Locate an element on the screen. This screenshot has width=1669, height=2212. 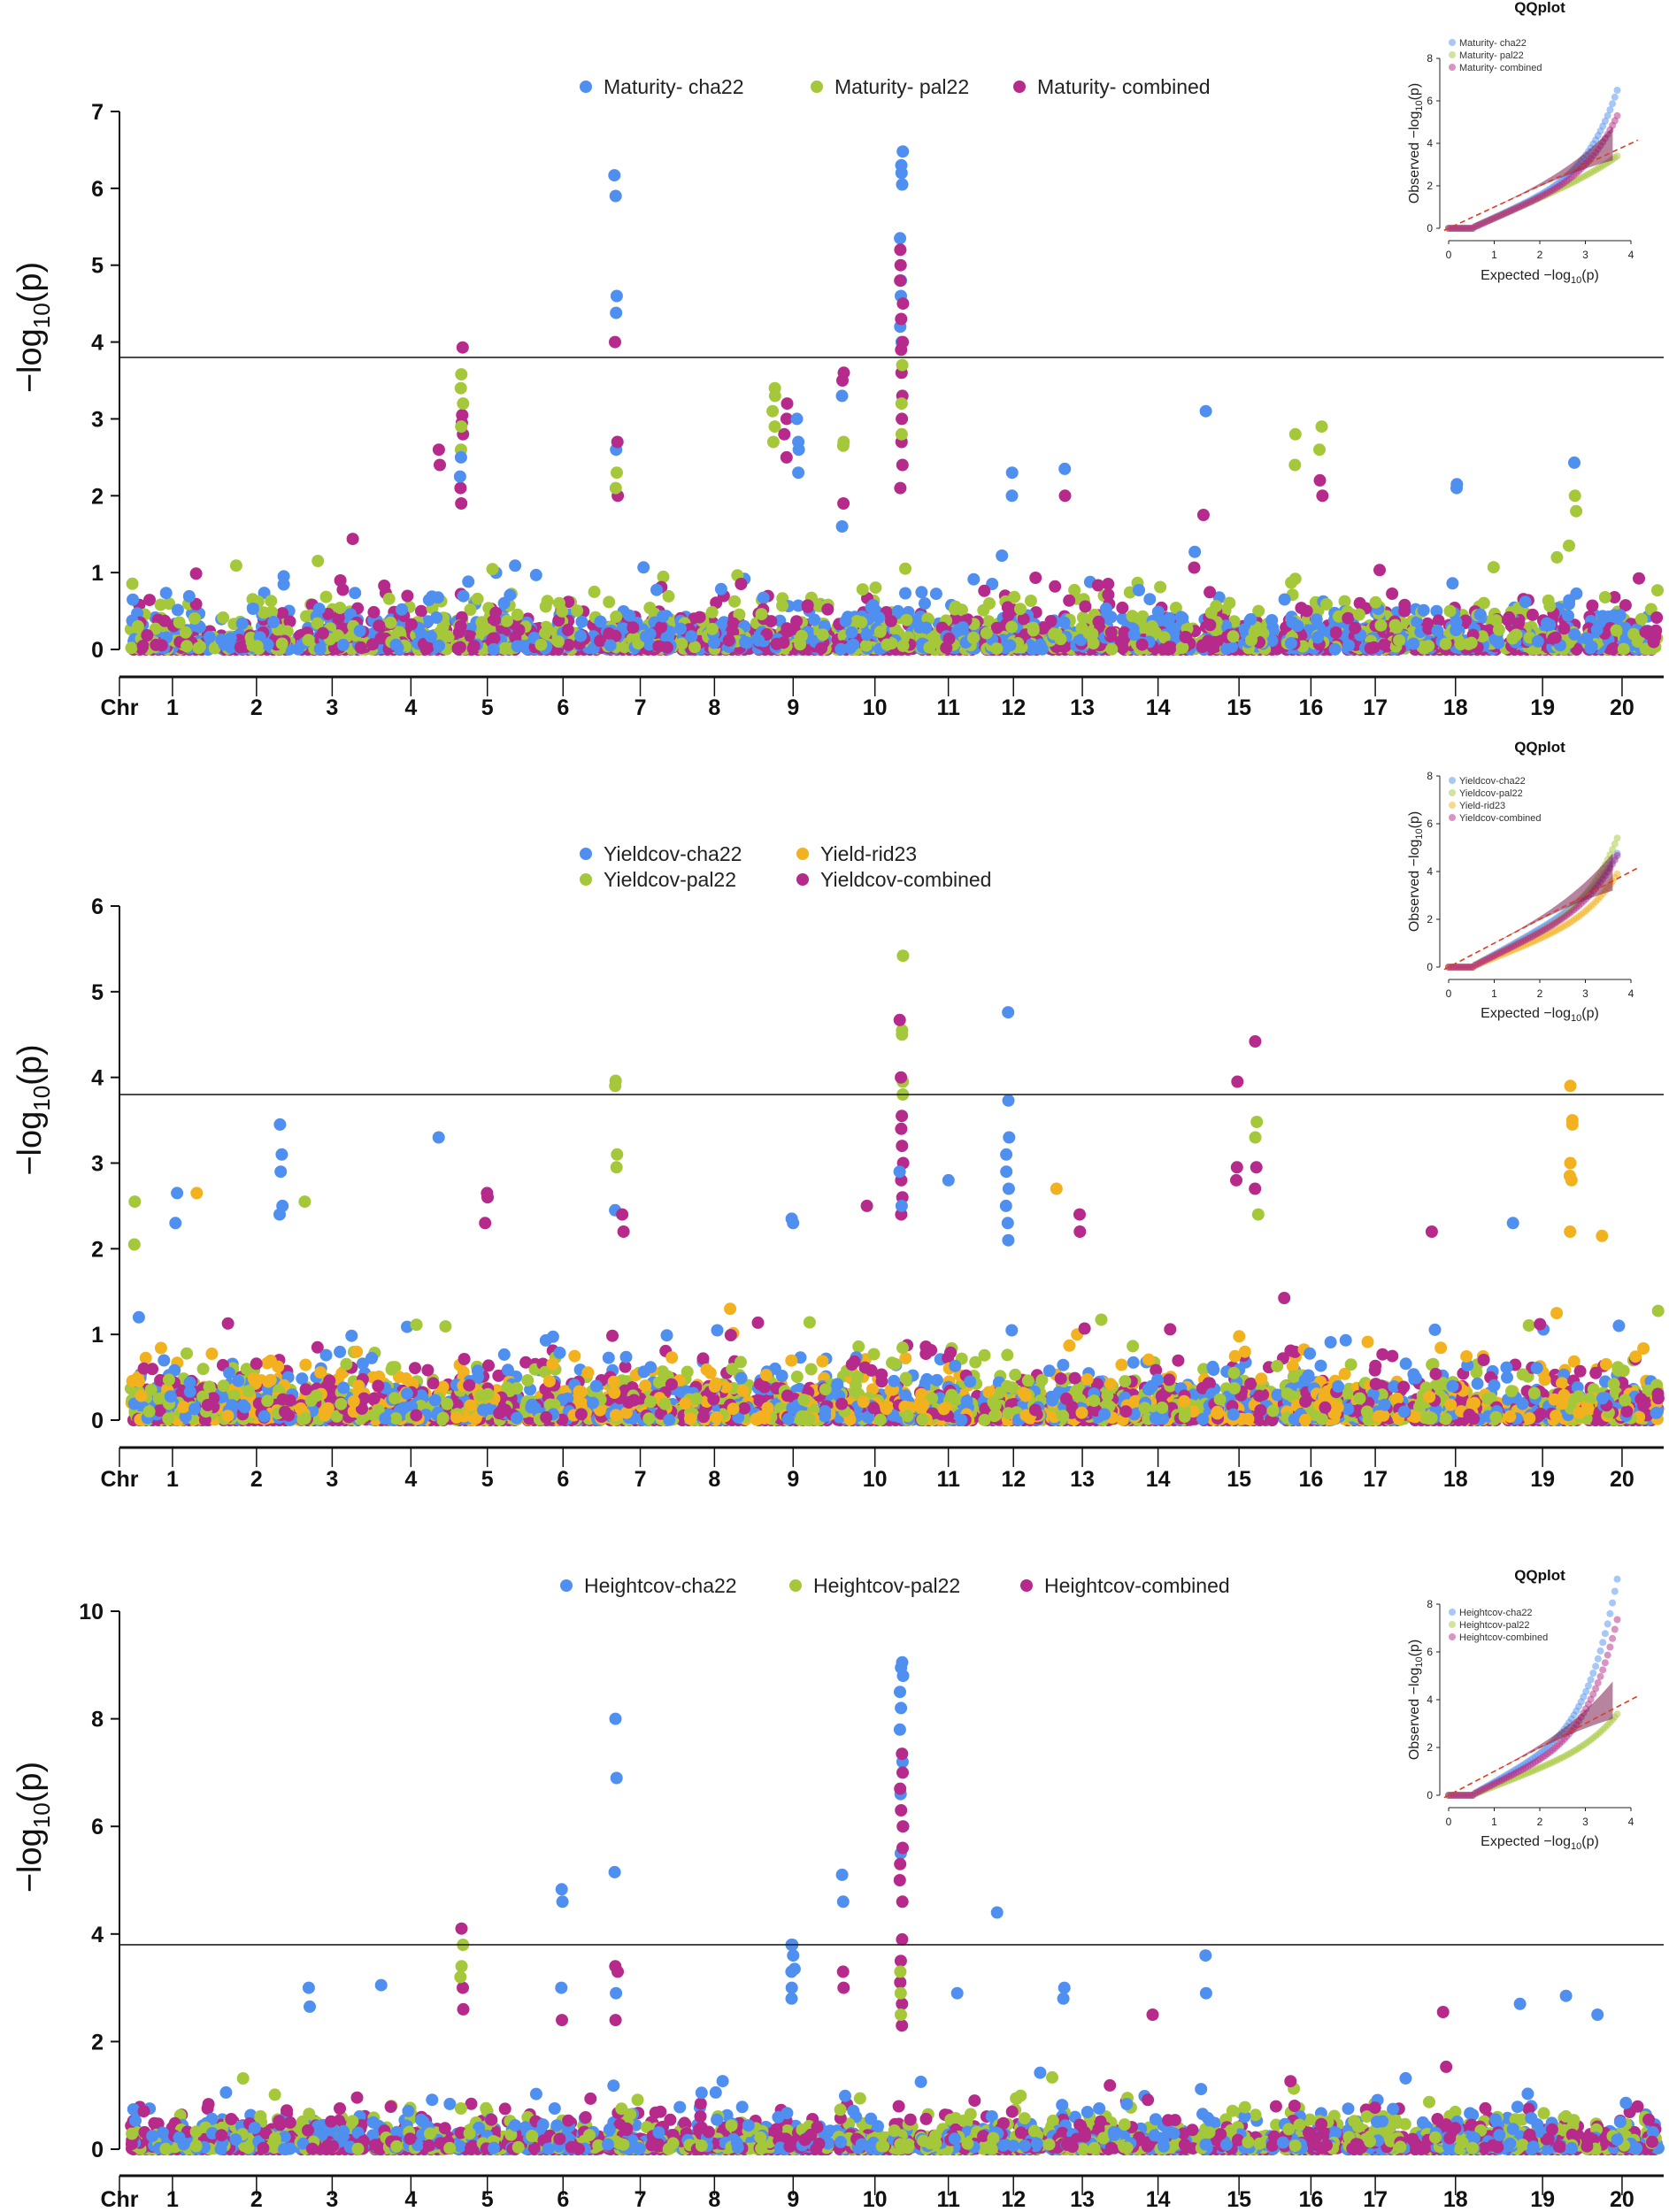
legend-item: Maturity- pal22 is located at coordinates (890, 87).